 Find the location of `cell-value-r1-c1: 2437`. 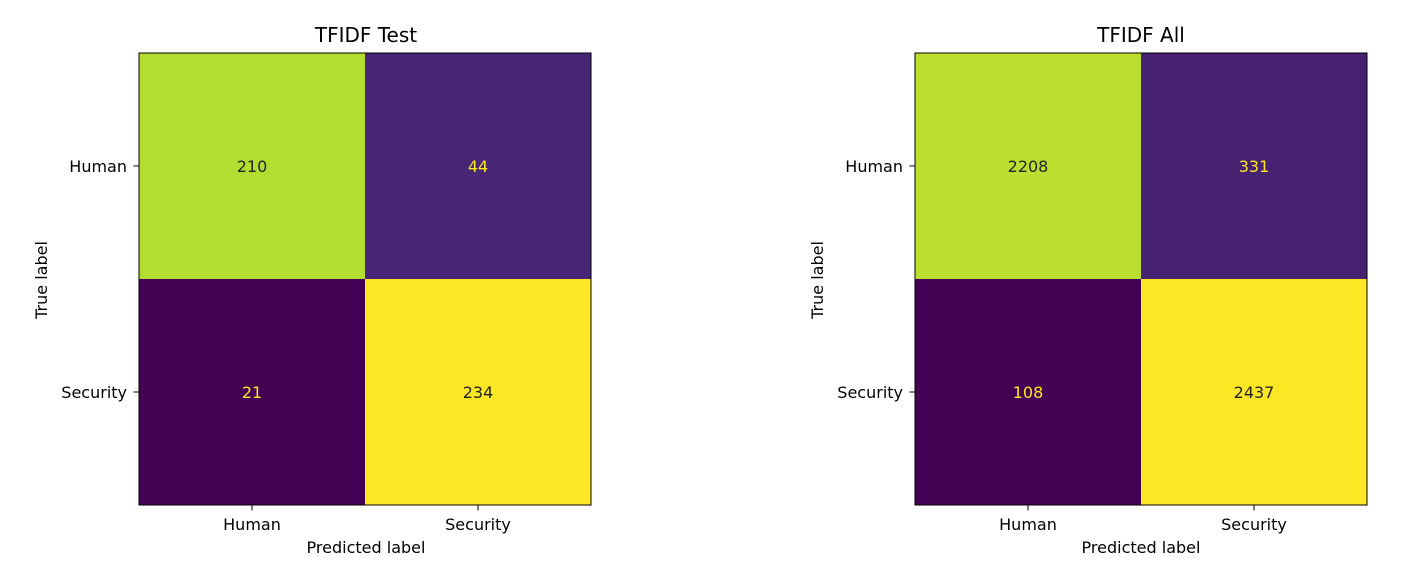

cell-value-r1-c1: 2437 is located at coordinates (1254, 392).